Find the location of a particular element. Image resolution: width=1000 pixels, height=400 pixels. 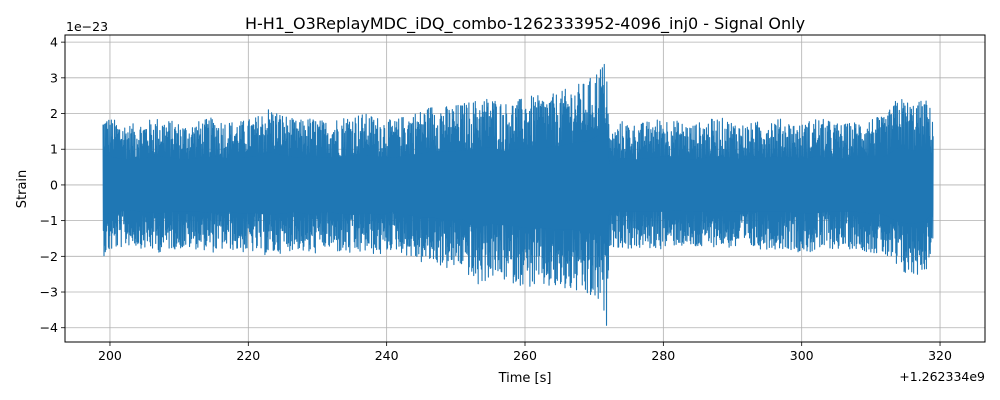

x-tick-label: 320 is located at coordinates (940, 355).